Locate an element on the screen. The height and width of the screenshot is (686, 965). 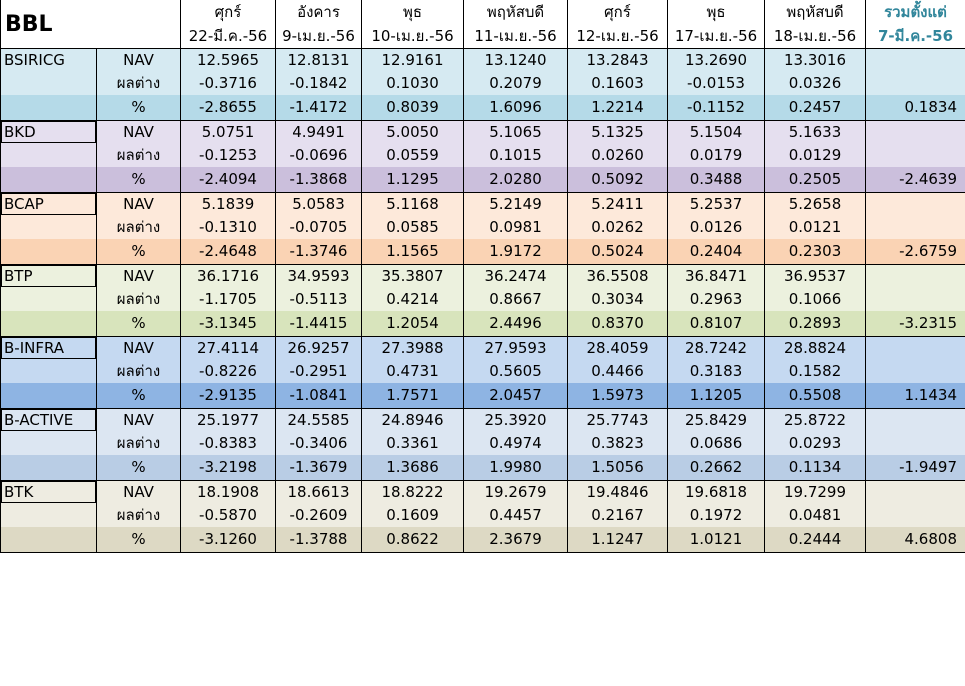
pct-value: -1.3746 is located at coordinates (318, 250).